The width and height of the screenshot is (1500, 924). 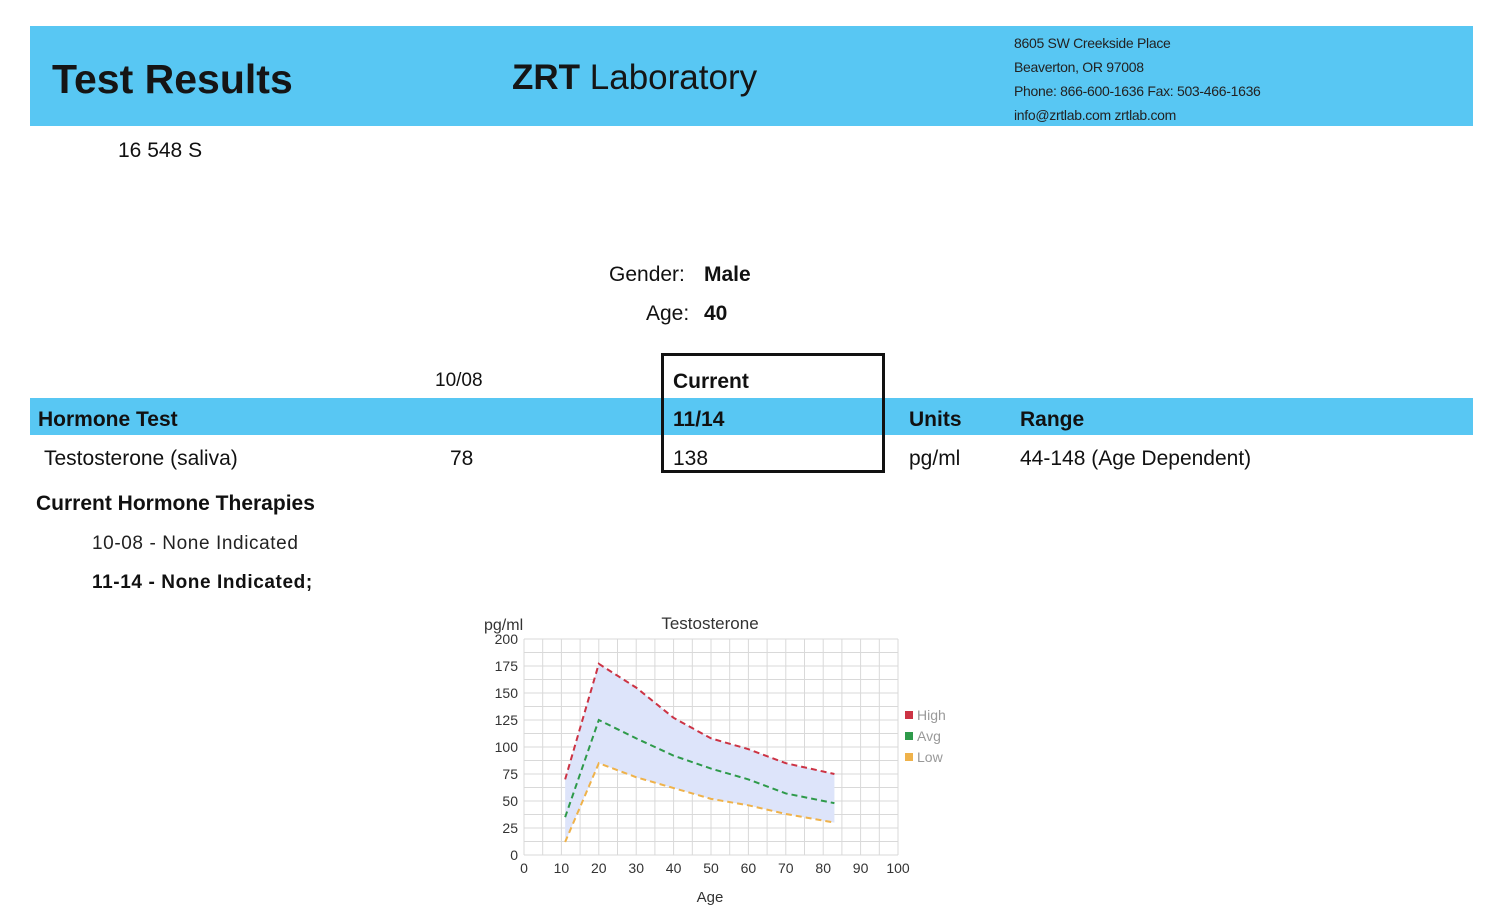 I want to click on lab-name: ZRT Laboratory, so click(x=634, y=78).